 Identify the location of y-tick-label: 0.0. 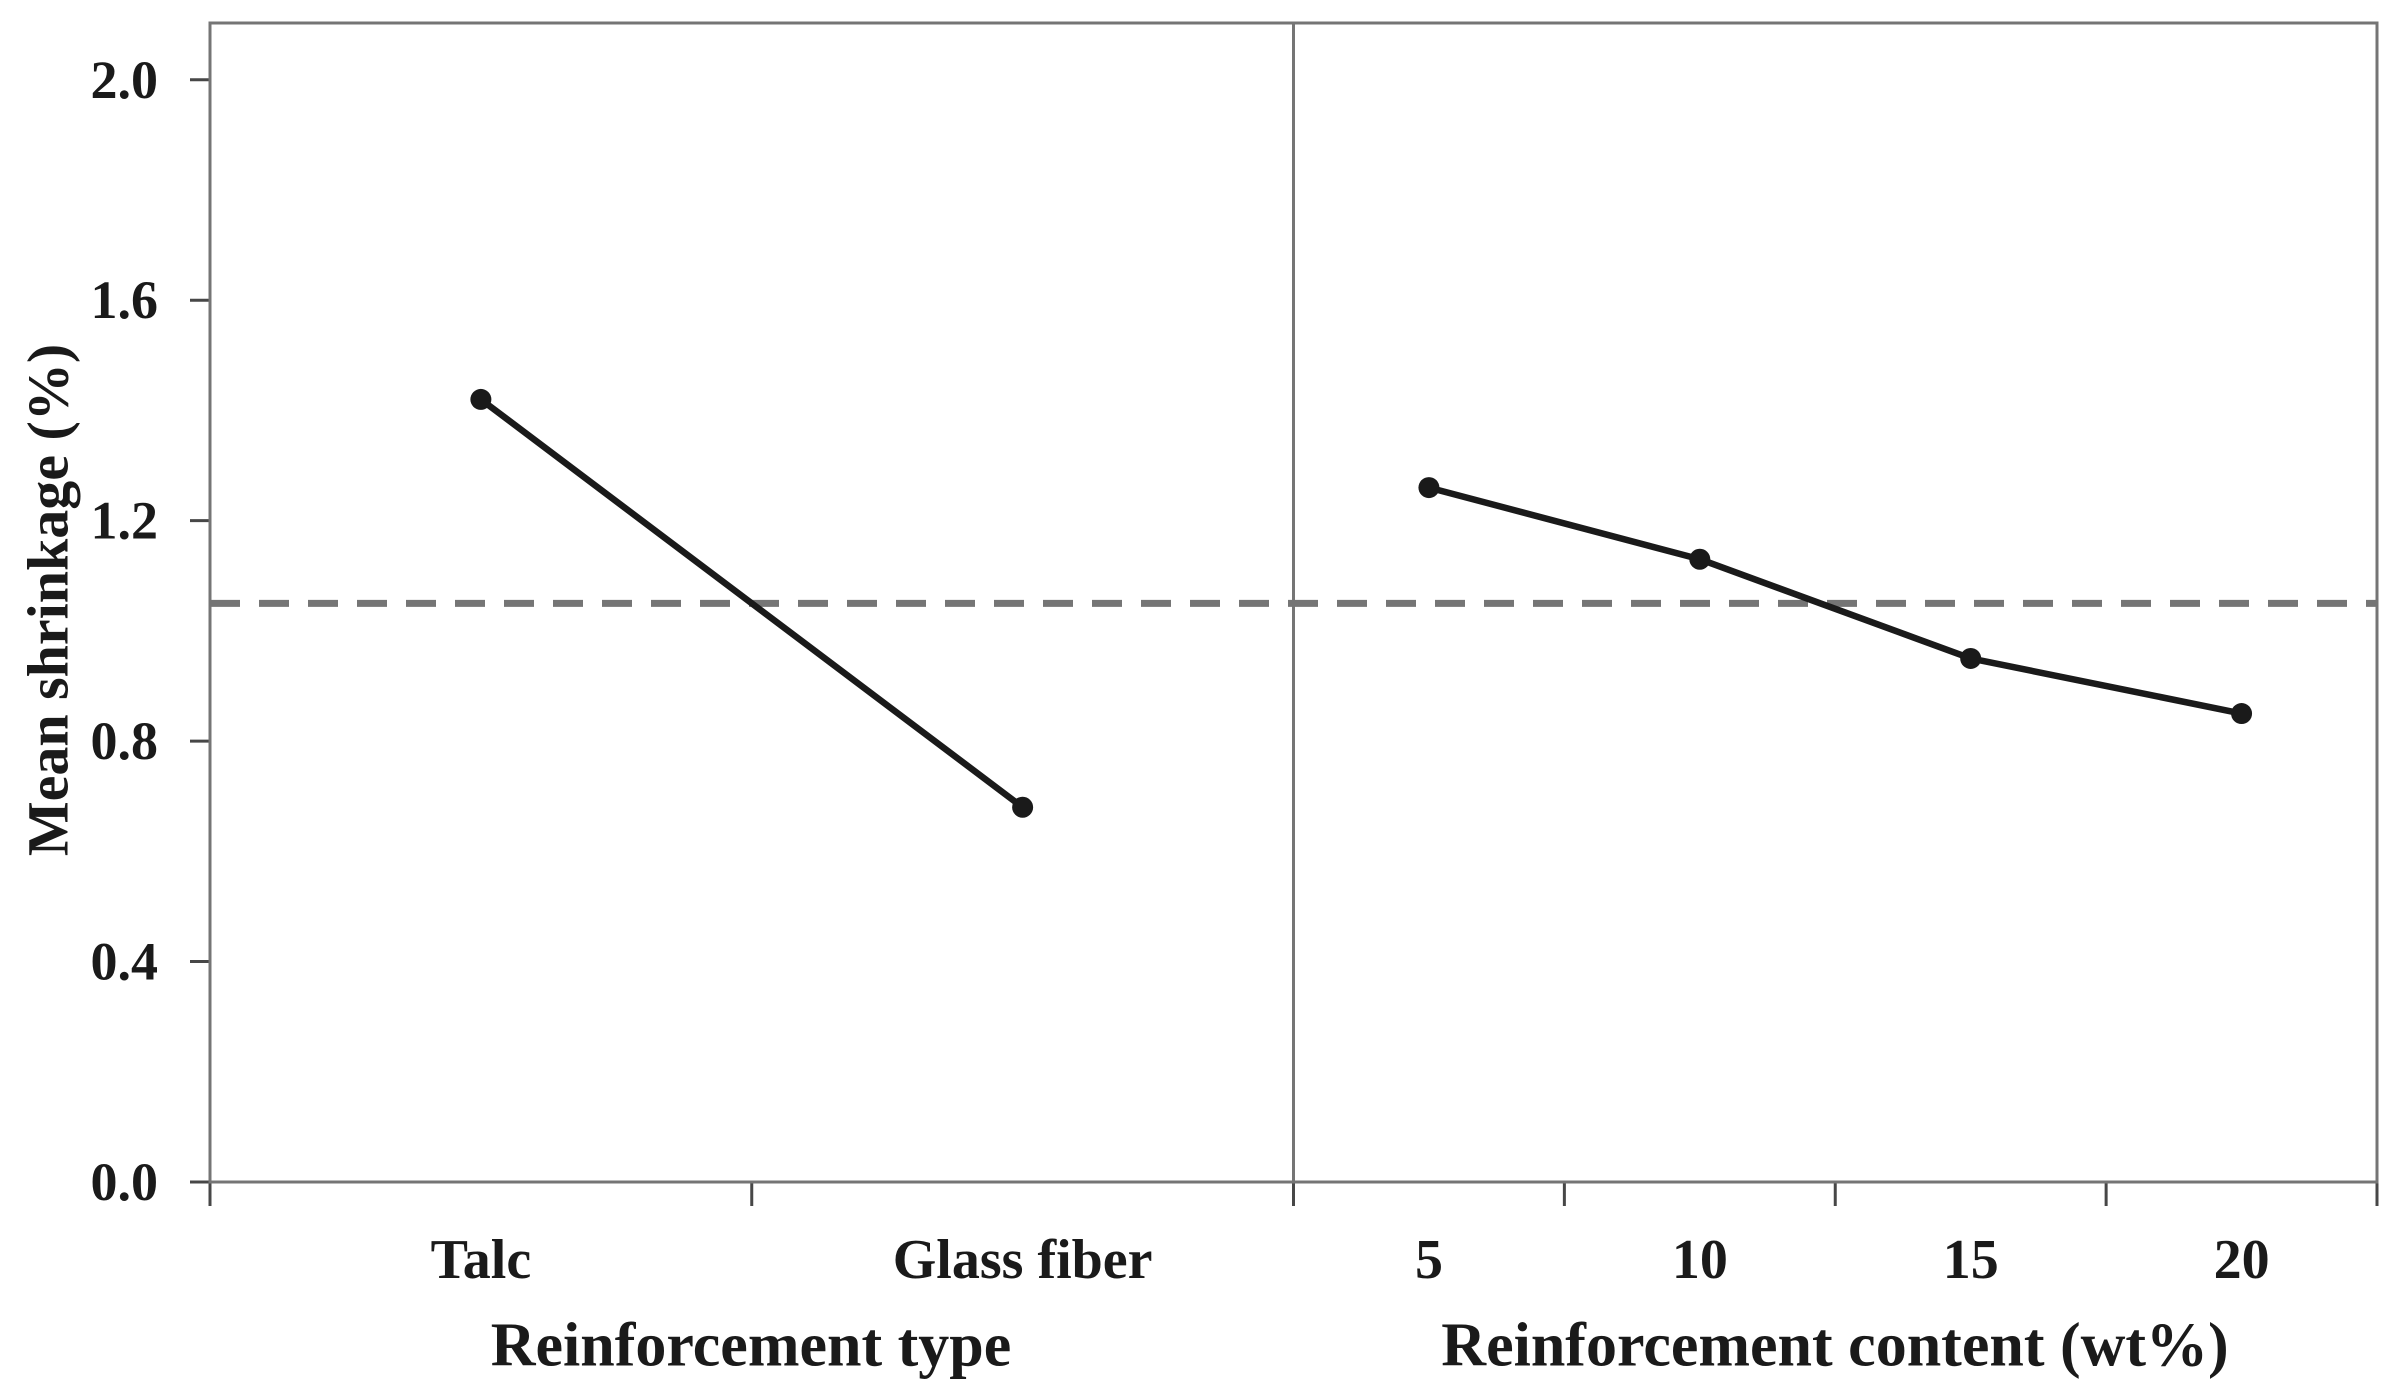
(125, 1182).